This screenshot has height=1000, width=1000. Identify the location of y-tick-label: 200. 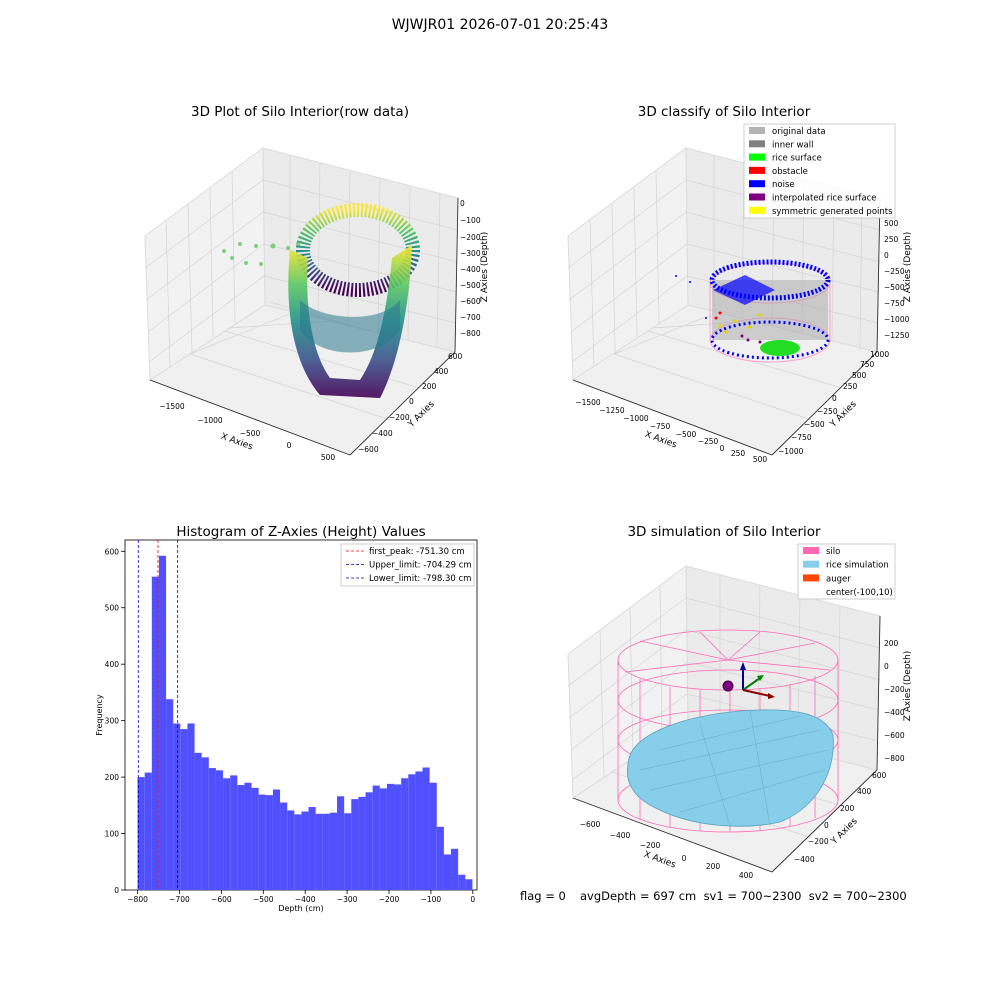
(112, 777).